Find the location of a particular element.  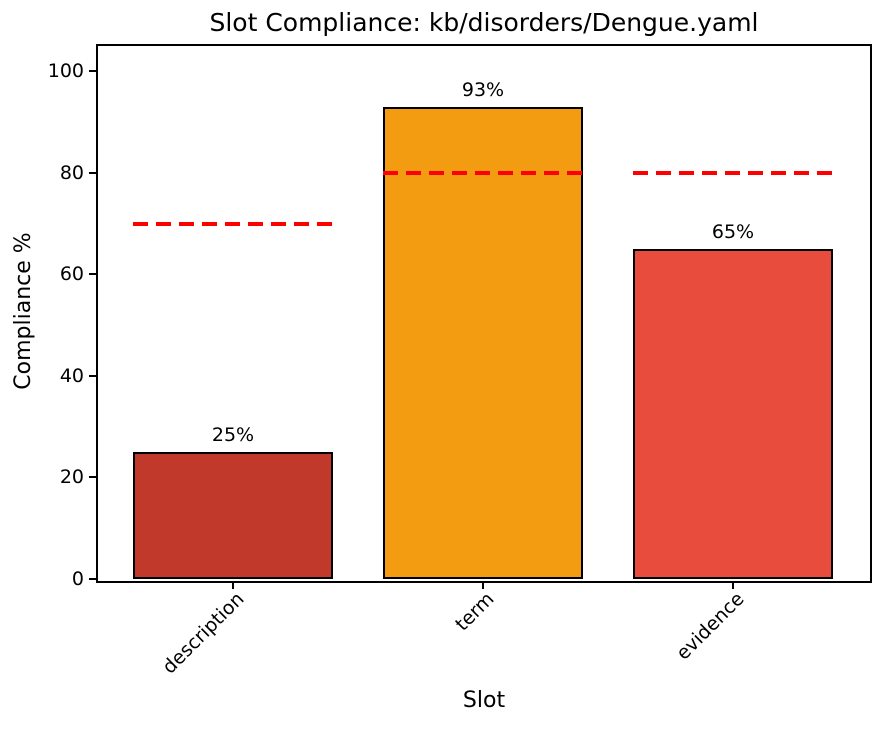

y-tick-label: 100 is located at coordinates (65, 71).